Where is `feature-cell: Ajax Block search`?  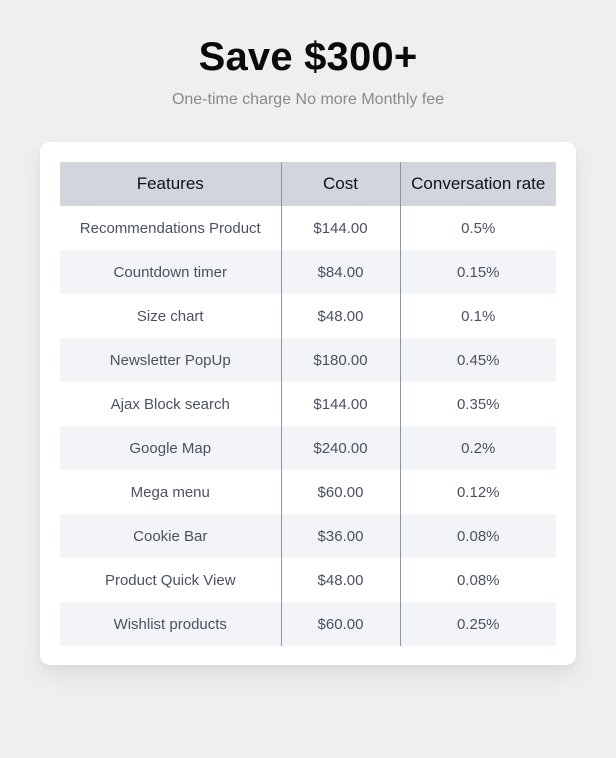
feature-cell: Ajax Block search is located at coordinates (171, 404).